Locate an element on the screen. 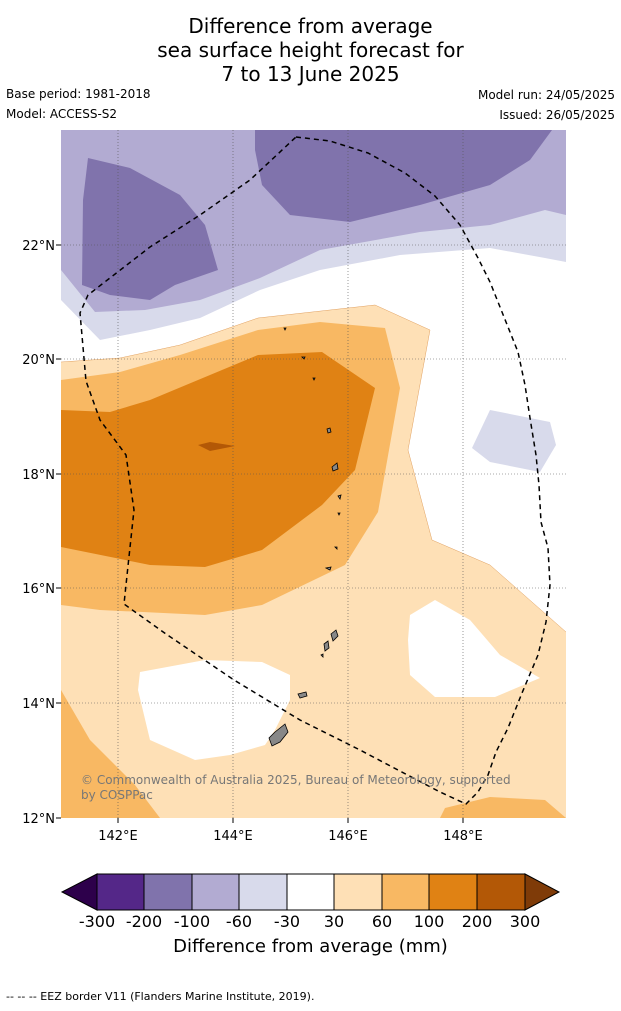 This screenshot has height=1011, width=621. colorbar-label-1: -300 is located at coordinates (97, 921).